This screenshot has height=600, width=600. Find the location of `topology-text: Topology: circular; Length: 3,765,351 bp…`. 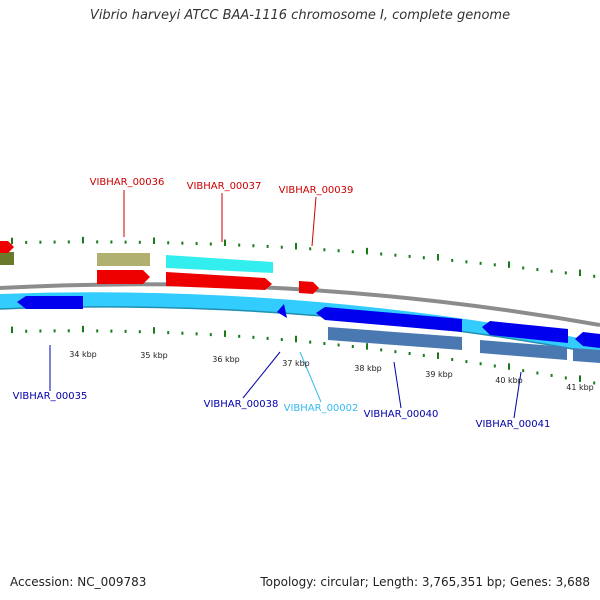

topology-text: Topology: circular; Length: 3,765,351 bp… is located at coordinates (425, 582).